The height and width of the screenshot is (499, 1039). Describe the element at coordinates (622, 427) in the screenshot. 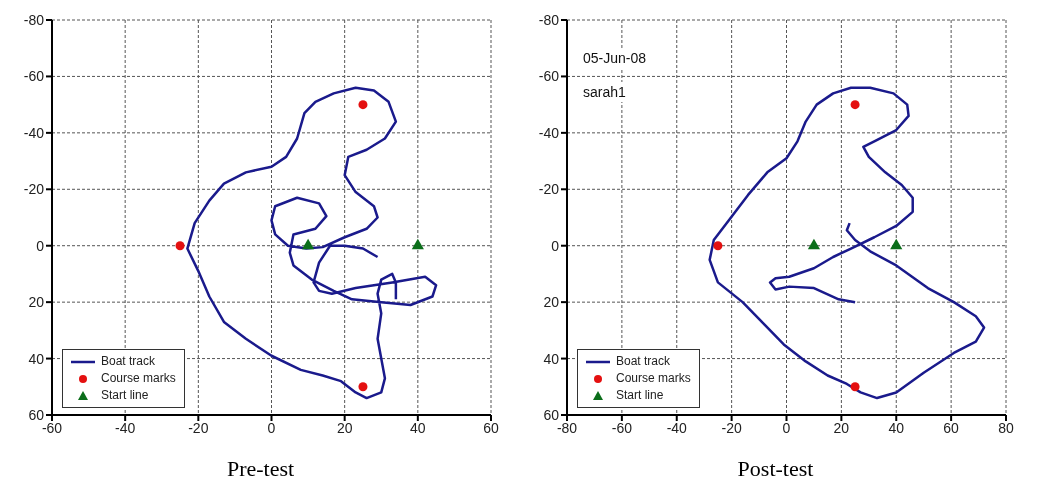

I see `x-tick-label: -60` at that location.